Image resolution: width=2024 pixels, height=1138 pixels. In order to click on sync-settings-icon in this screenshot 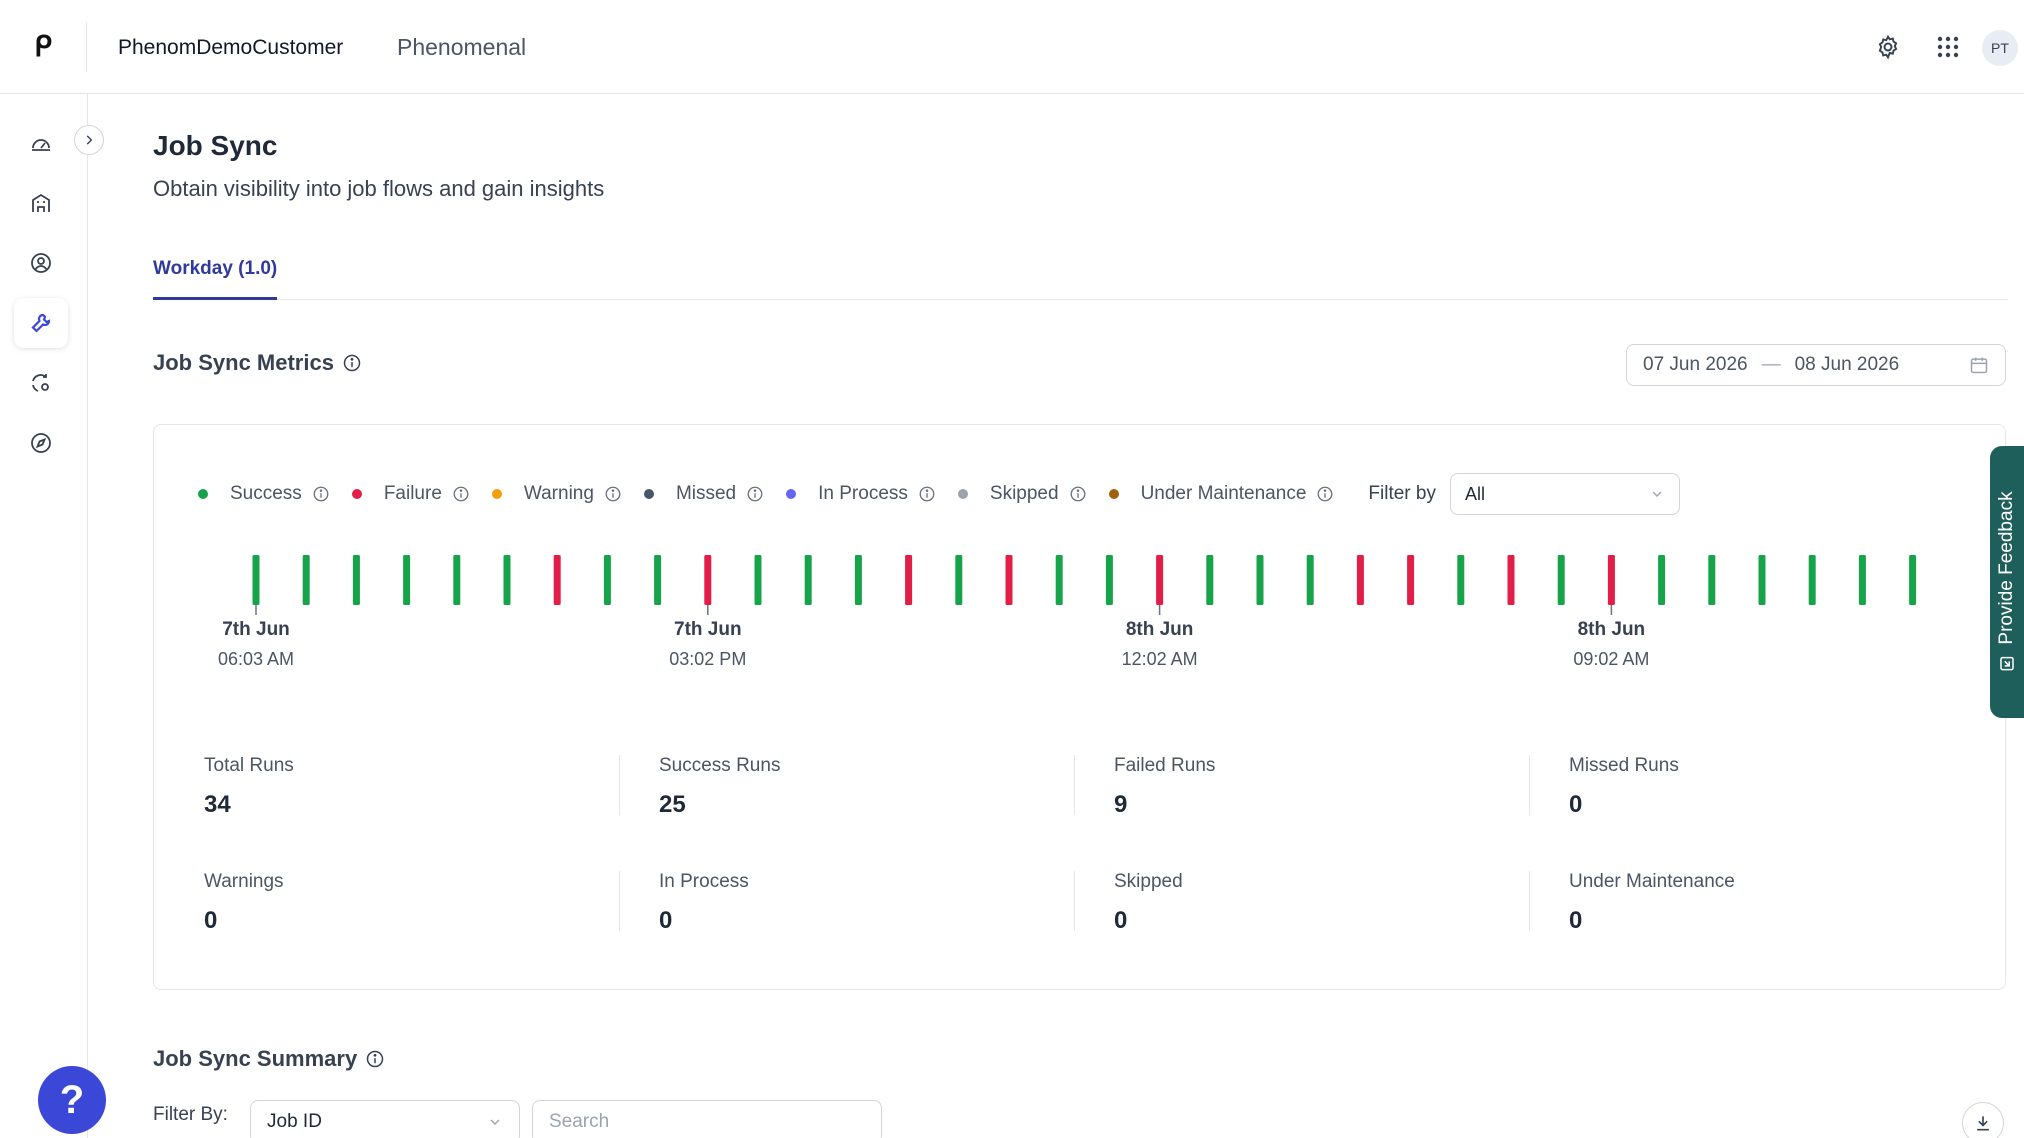, I will do `click(40, 383)`.